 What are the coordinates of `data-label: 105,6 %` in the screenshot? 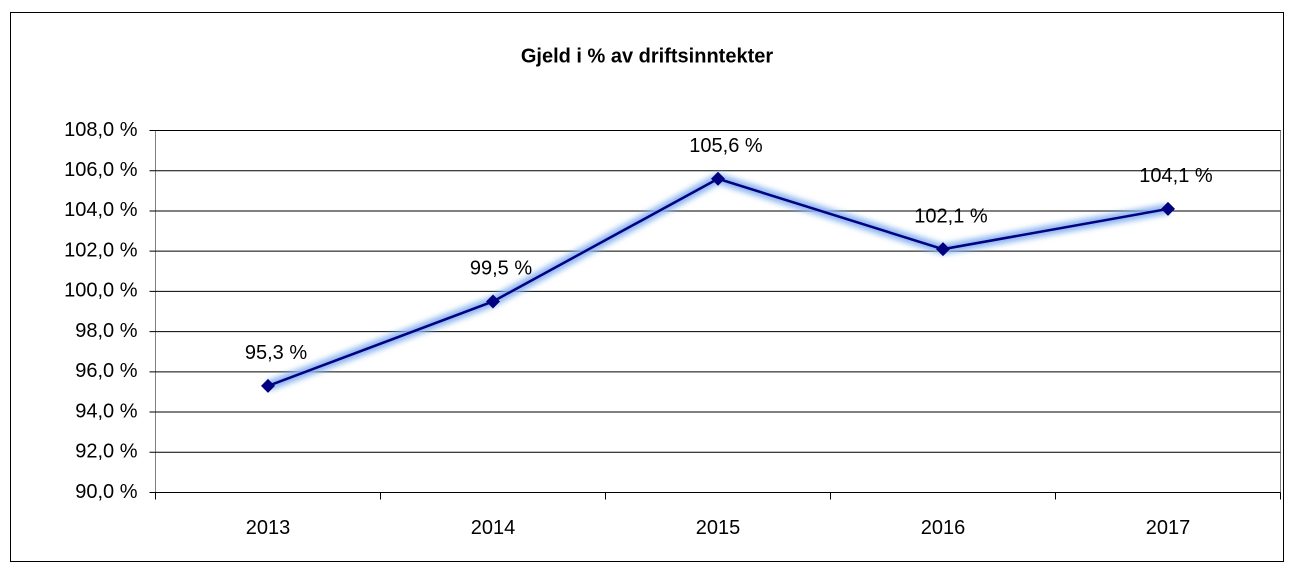 It's located at (726, 146).